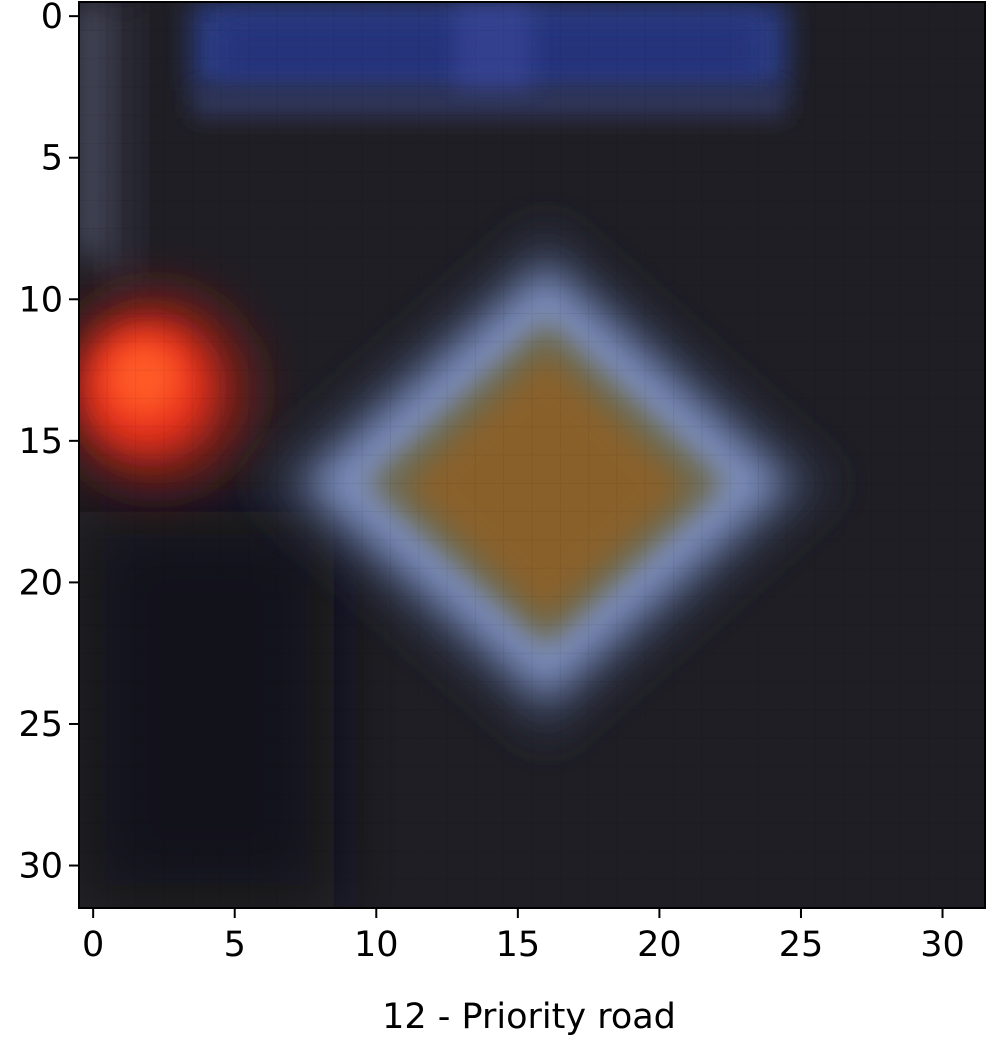  What do you see at coordinates (40, 583) in the screenshot?
I see `y-tick-label: 20` at bounding box center [40, 583].